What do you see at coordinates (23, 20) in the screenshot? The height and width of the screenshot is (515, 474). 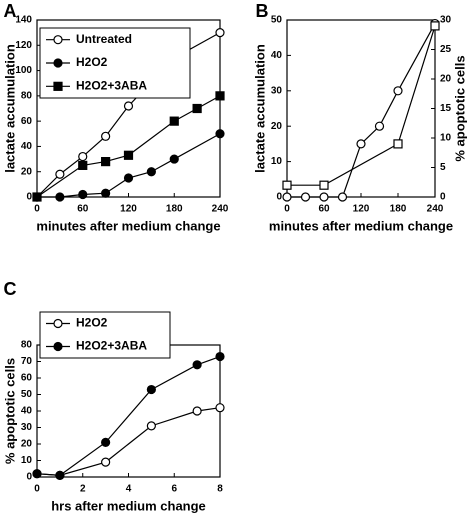 I see `y-tick-label: 140` at bounding box center [23, 20].